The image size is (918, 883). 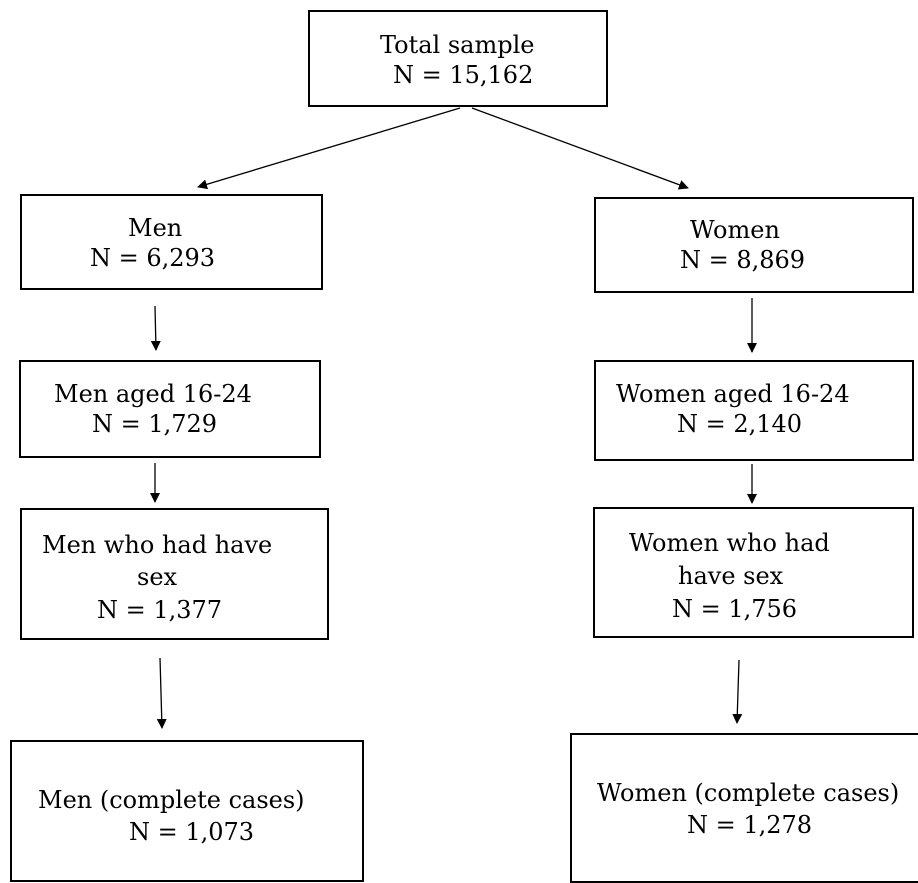 I want to click on box-men, so click(x=171, y=242).